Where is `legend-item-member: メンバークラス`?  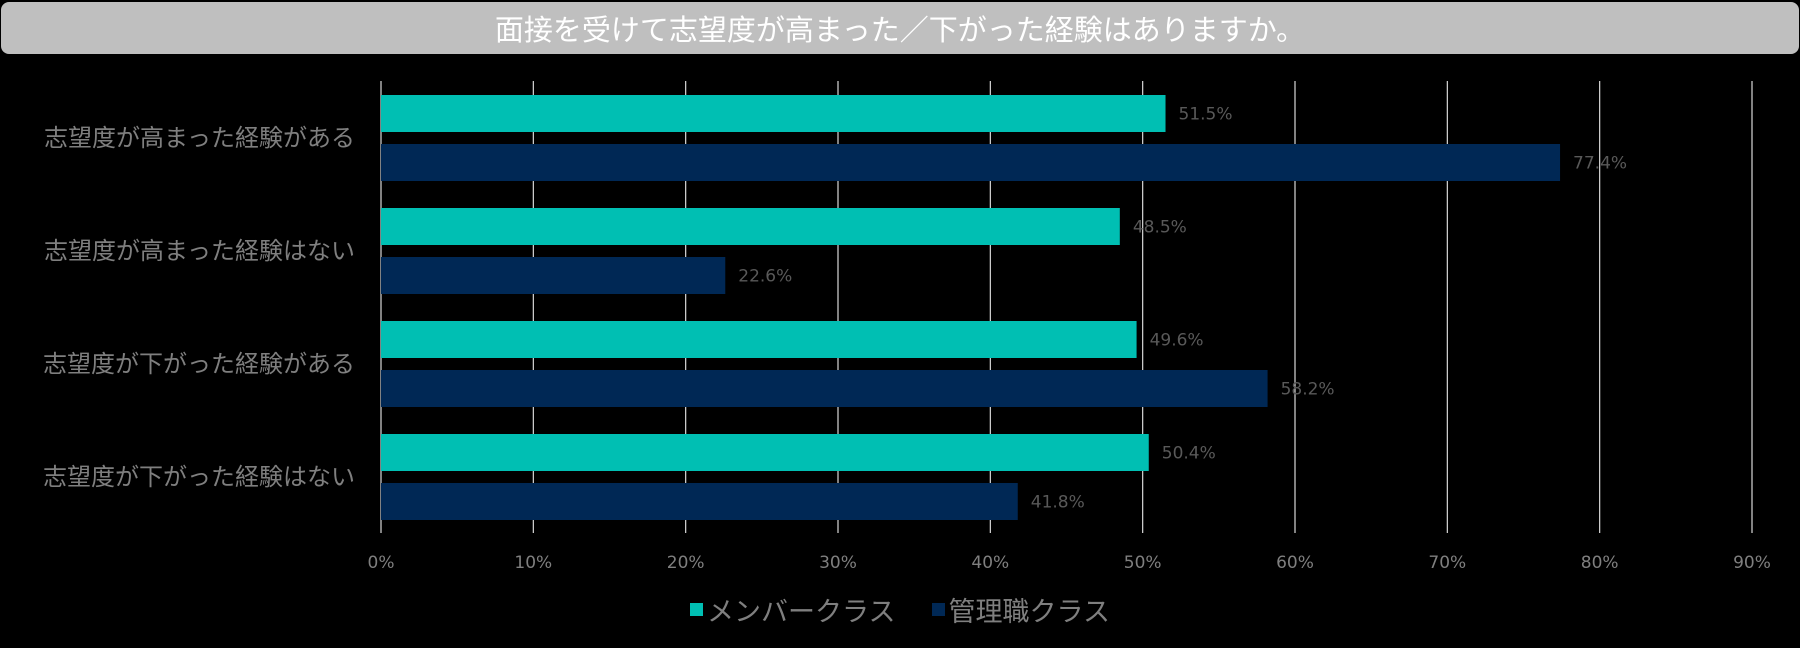
legend-item-member: メンバークラス is located at coordinates (793, 609).